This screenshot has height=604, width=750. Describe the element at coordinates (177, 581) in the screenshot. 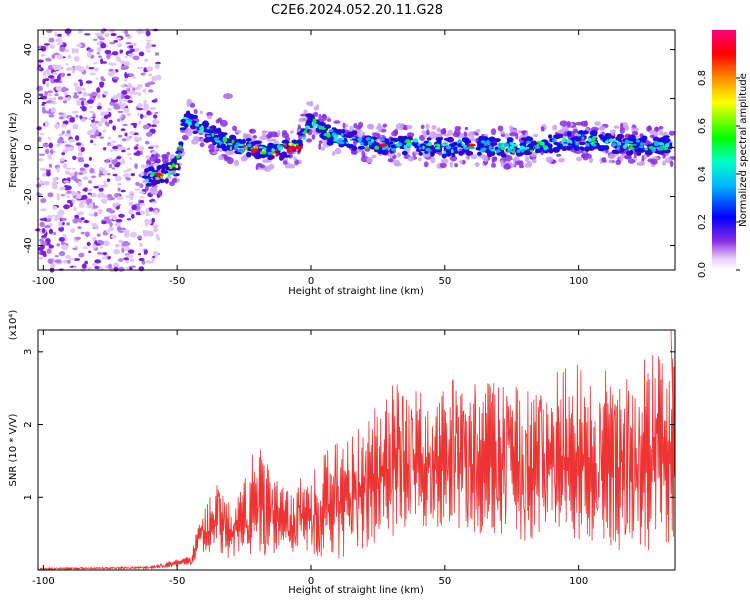

I see `x-tick-label: -50` at that location.